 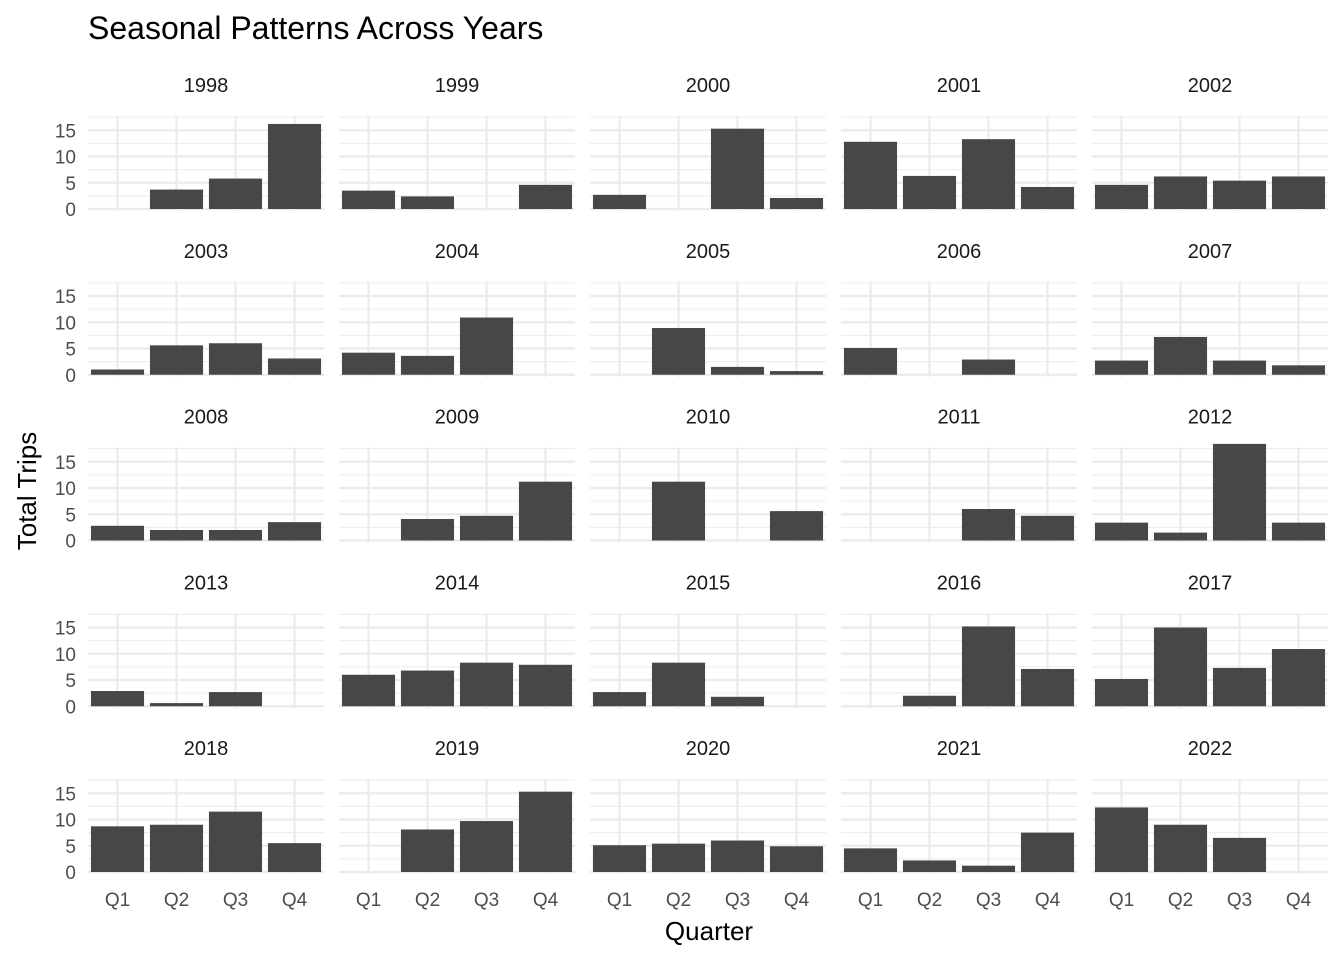 What do you see at coordinates (1121, 839) in the screenshot?
I see `bar-2022-Q1` at bounding box center [1121, 839].